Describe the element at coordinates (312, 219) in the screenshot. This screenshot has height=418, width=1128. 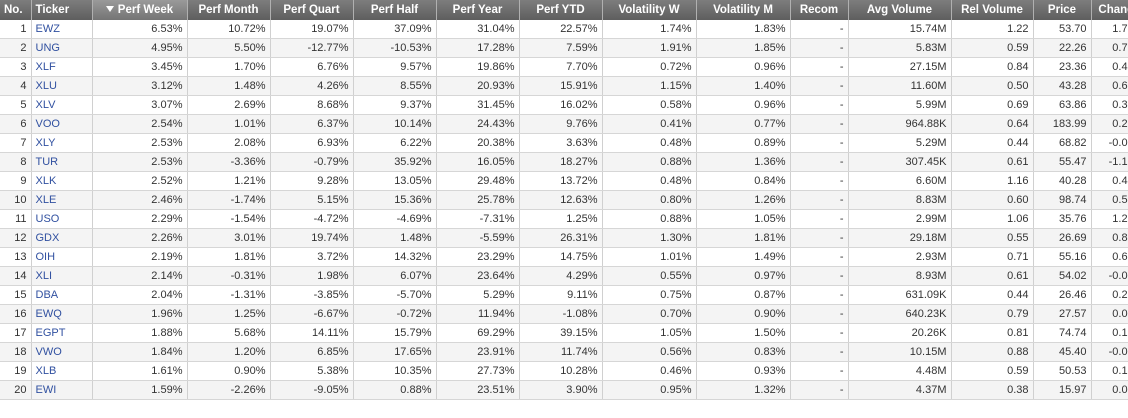
I see `cell-perf-quart: -4.72%` at that location.